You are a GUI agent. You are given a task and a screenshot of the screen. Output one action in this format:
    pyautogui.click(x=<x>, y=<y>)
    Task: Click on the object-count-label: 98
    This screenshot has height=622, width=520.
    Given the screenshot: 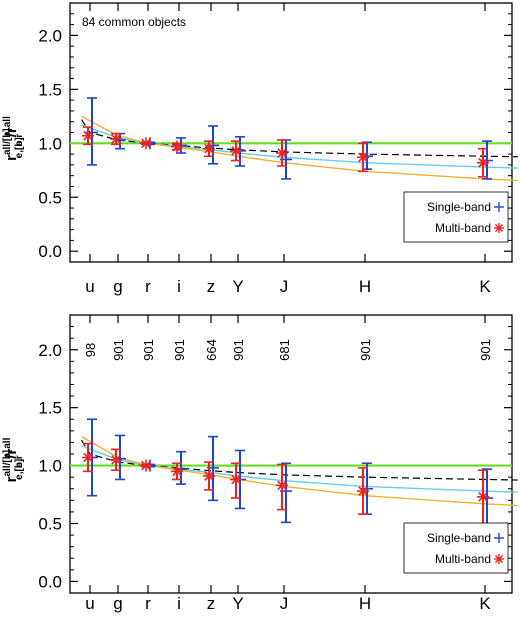 What is the action you would take?
    pyautogui.click(x=90, y=350)
    